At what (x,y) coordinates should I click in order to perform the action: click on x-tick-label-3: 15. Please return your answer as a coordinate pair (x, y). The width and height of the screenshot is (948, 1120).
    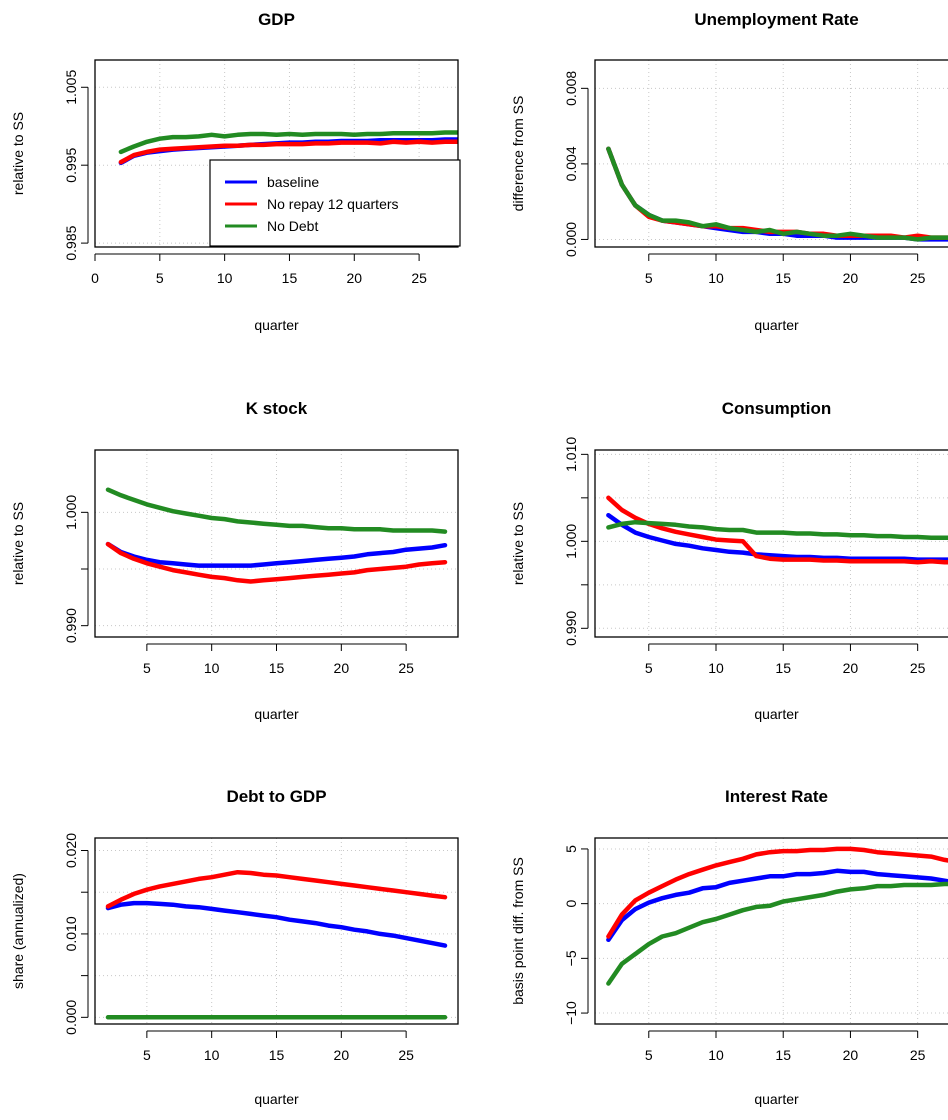
    Looking at the image, I should click on (290, 278).